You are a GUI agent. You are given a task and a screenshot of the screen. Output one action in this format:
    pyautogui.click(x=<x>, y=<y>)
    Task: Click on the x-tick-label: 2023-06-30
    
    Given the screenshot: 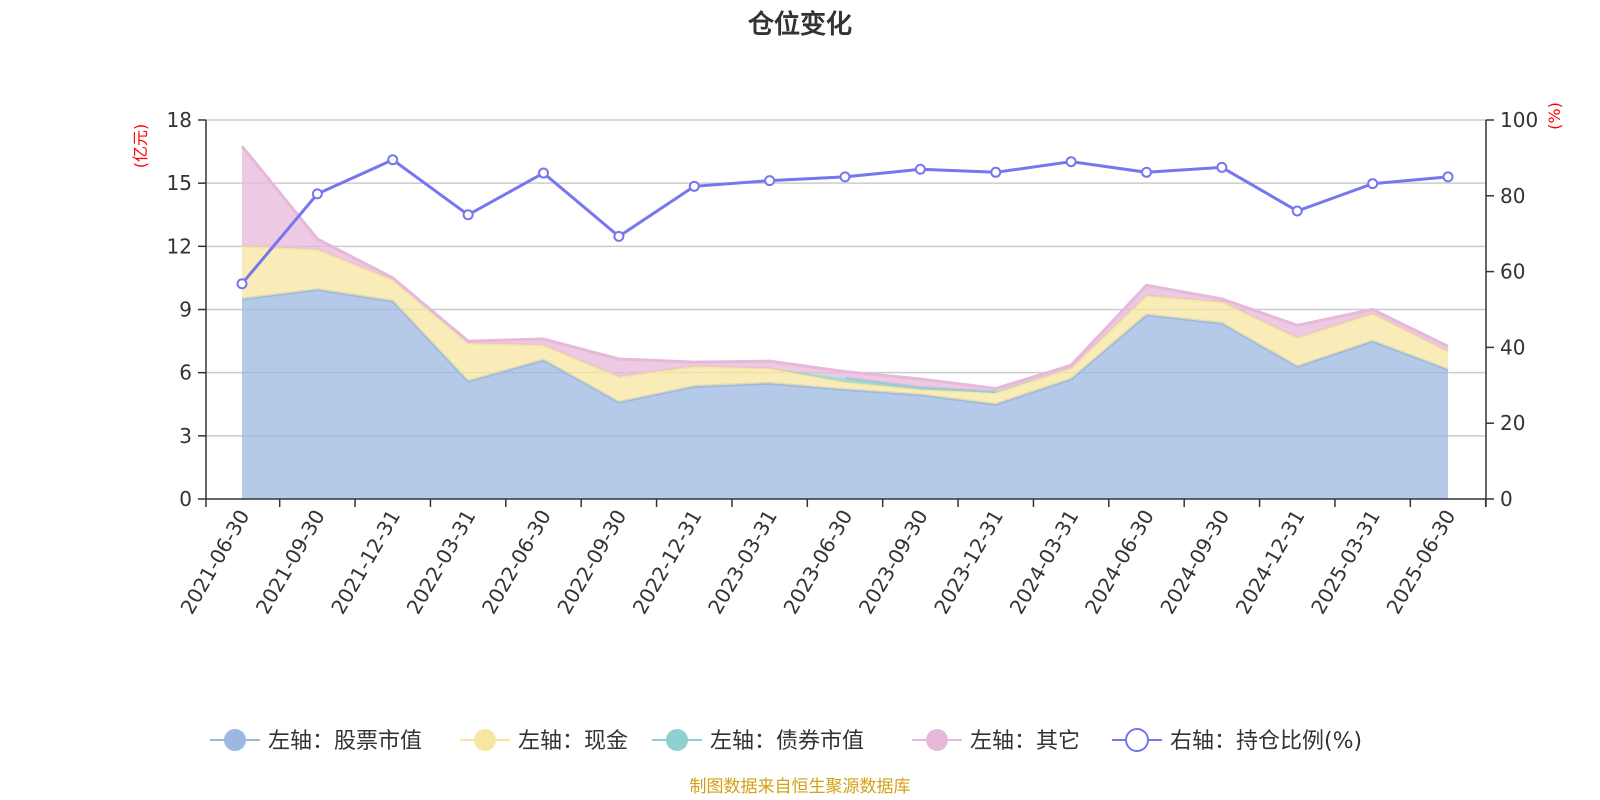 What is the action you would take?
    pyautogui.click(x=817, y=562)
    